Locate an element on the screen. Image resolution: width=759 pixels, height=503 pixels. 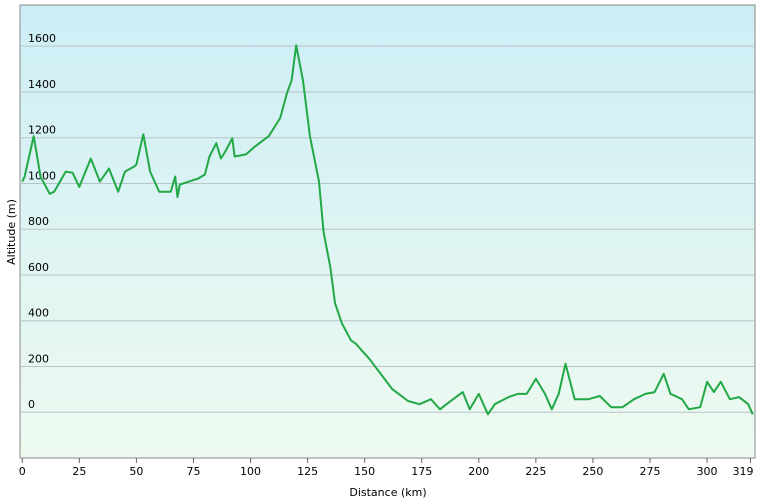
y-tick-label: 1400 is located at coordinates (42, 84).